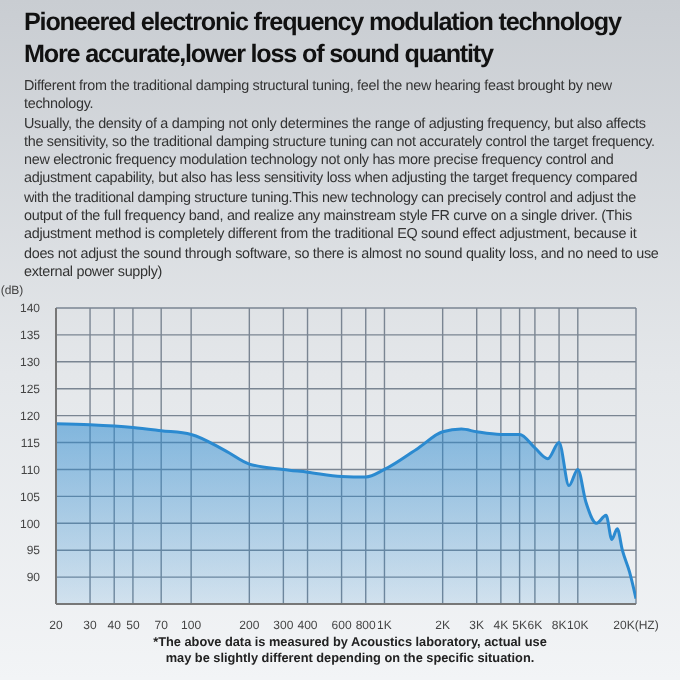  Describe the element at coordinates (260, 54) in the screenshot. I see `chart-subtitle: More accurate,lower loss of sound quantity` at that location.